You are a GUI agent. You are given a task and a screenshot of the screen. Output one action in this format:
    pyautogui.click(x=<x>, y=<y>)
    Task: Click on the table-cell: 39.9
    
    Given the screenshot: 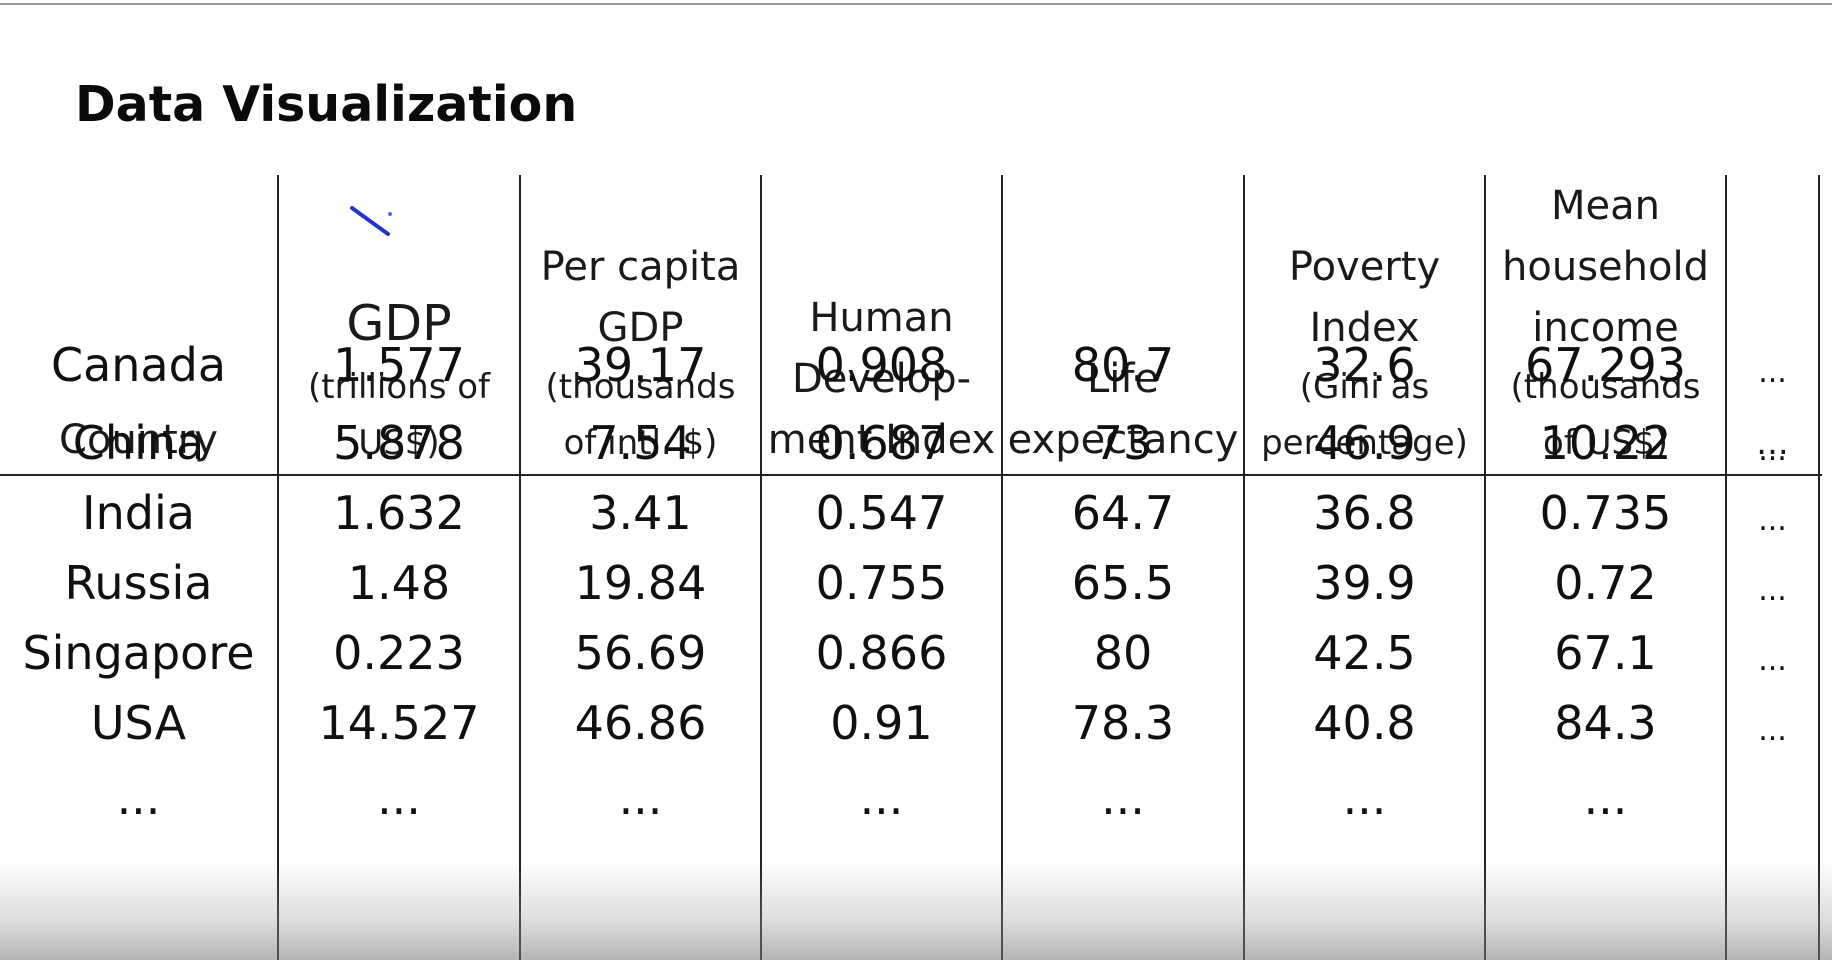 What is the action you would take?
    pyautogui.click(x=1364, y=583)
    